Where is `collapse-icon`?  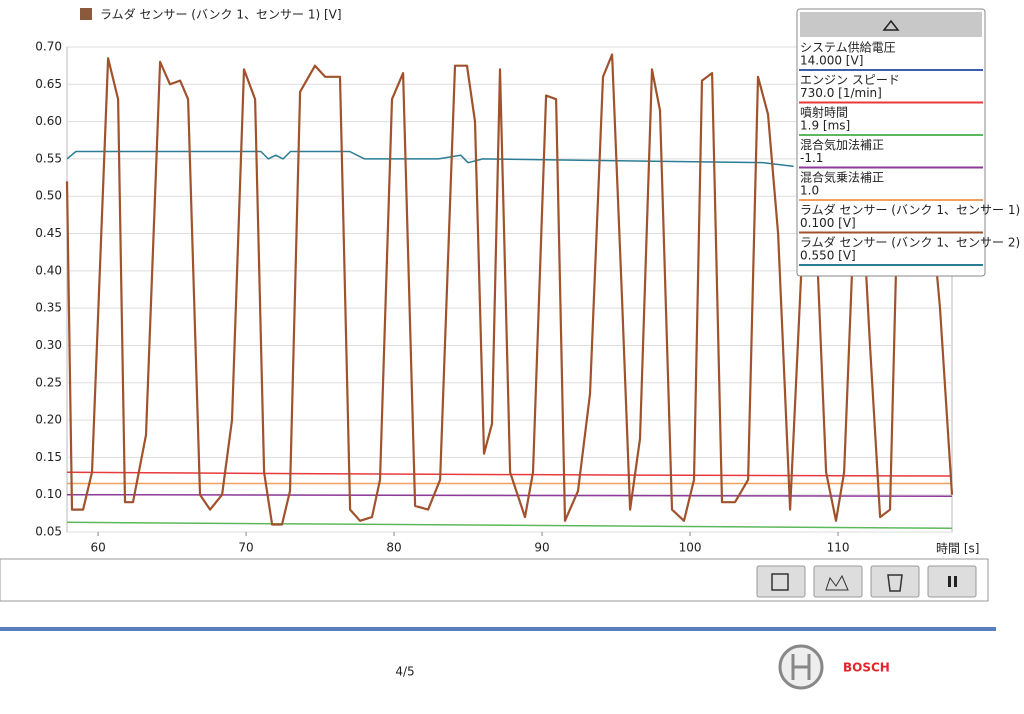
collapse-icon is located at coordinates (891, 25).